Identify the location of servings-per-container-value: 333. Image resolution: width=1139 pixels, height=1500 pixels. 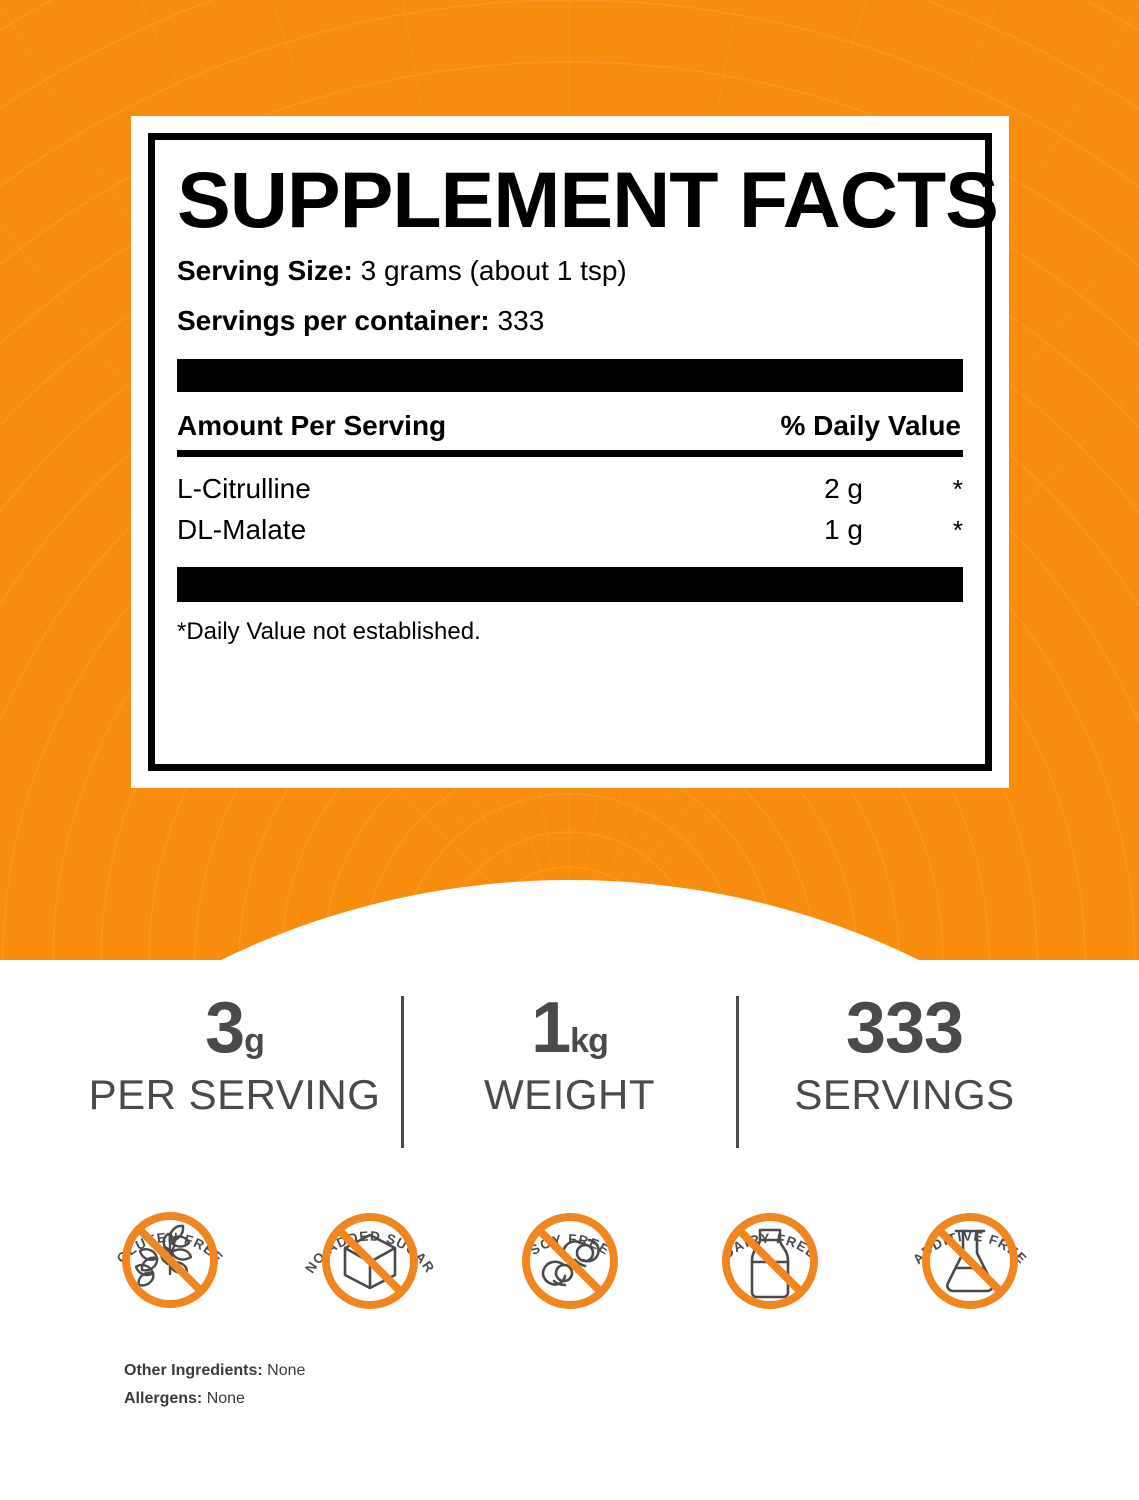
(521, 321).